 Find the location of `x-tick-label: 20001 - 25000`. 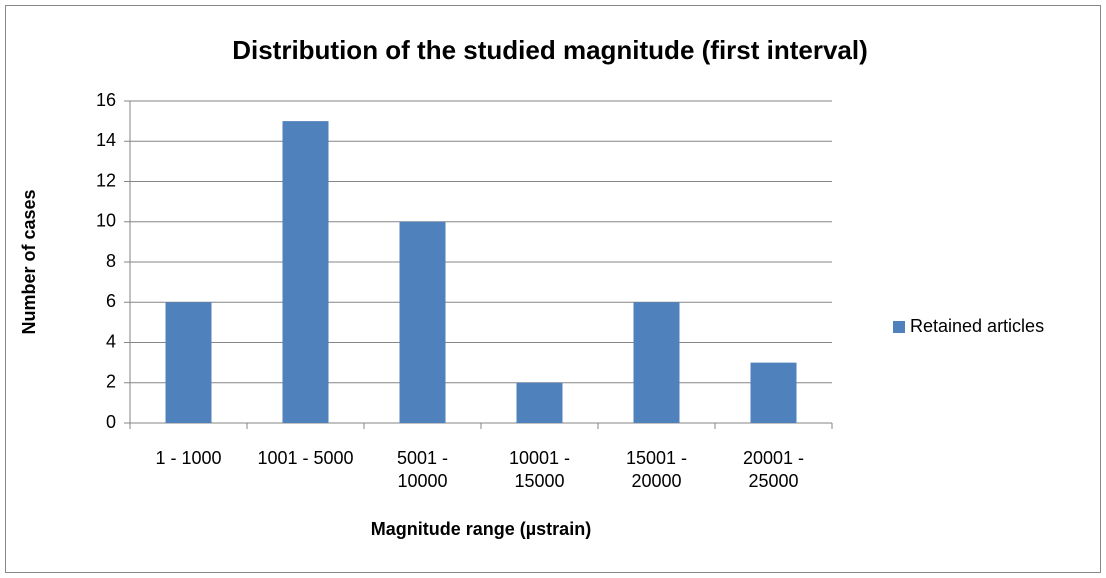

x-tick-label: 20001 - 25000 is located at coordinates (773, 469).